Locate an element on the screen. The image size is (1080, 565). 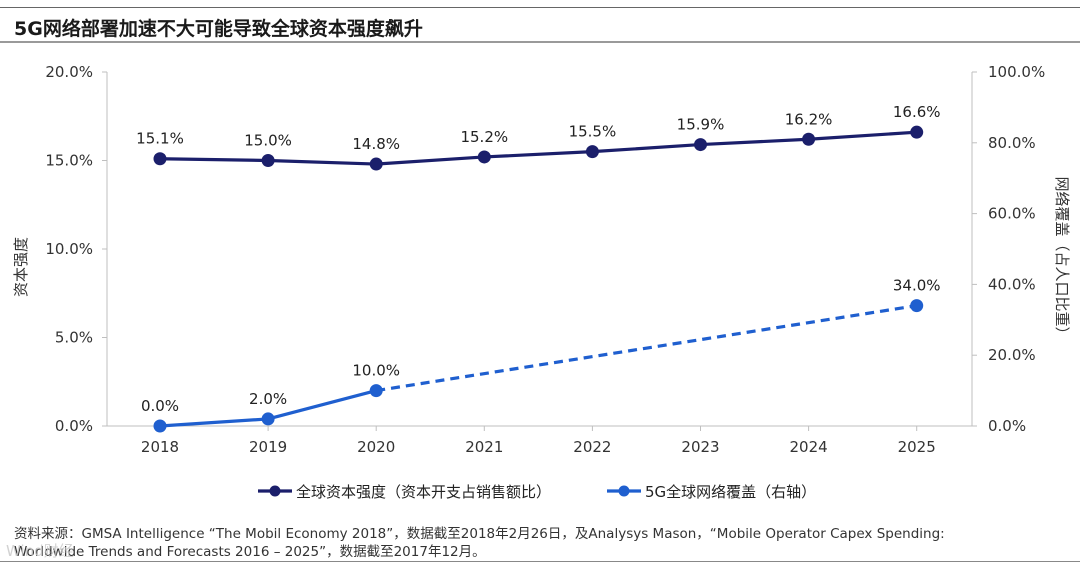
x-tick-label: 2019 is located at coordinates (268, 447).